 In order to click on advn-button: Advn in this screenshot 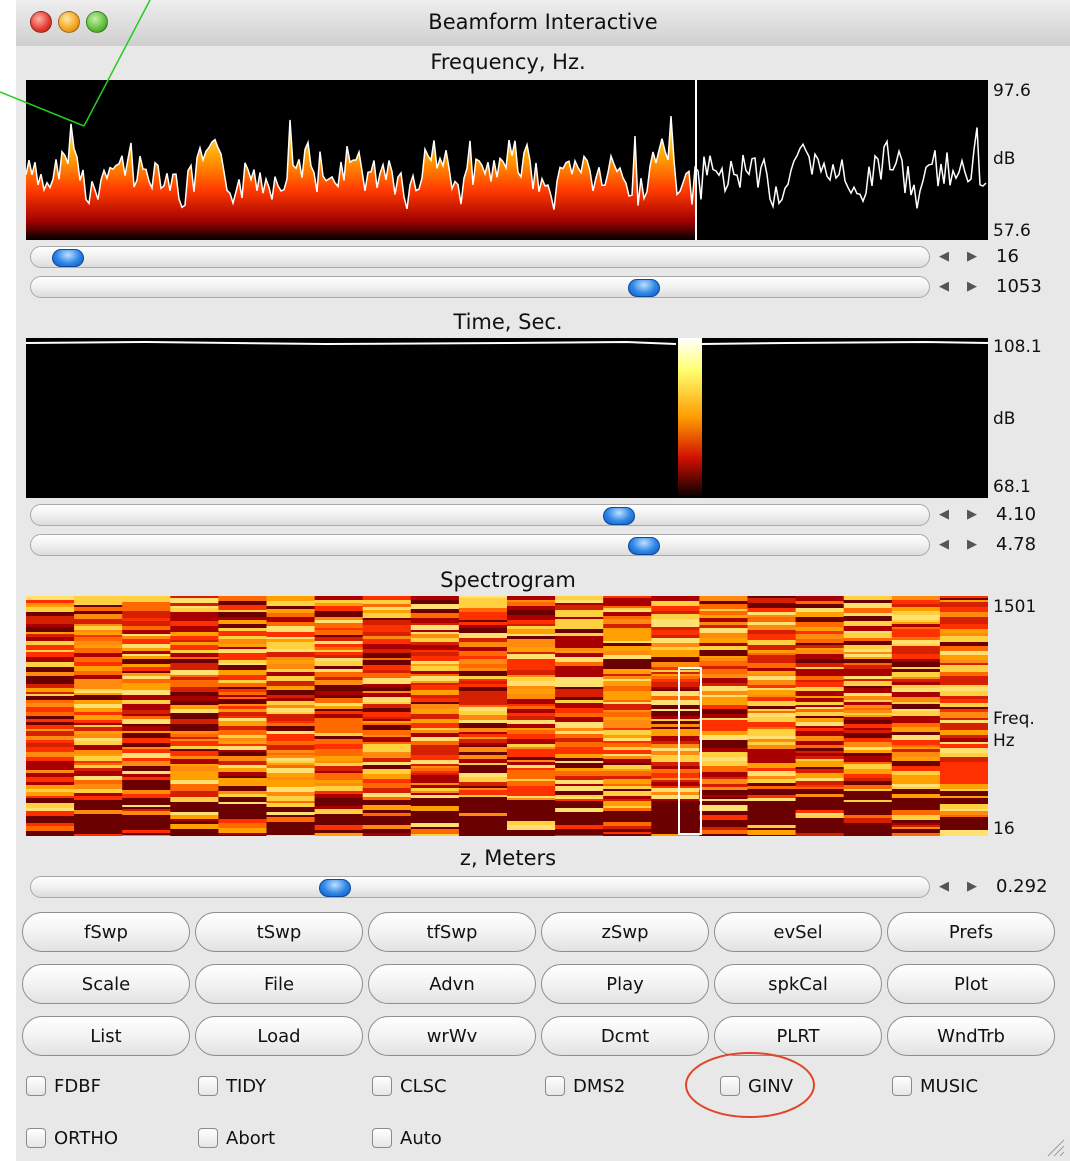, I will do `click(452, 984)`.